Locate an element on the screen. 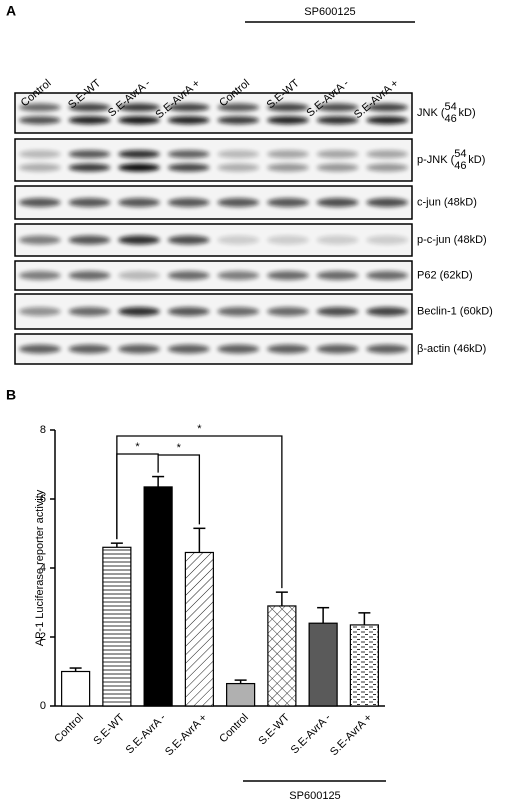 The image size is (510, 808). blot-label-upper: 54 is located at coordinates (451, 107).